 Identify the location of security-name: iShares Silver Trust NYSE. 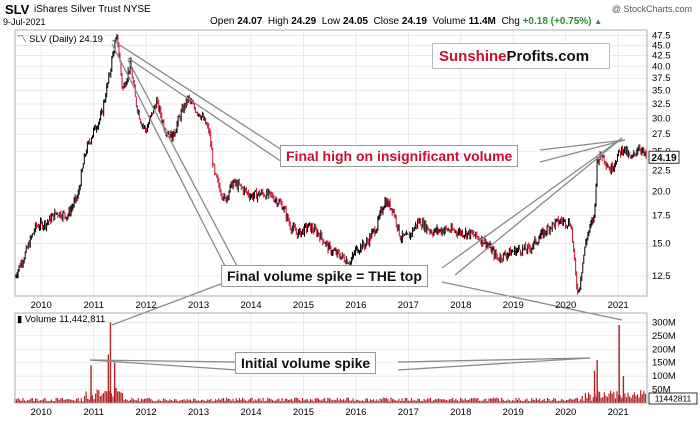
(92, 9).